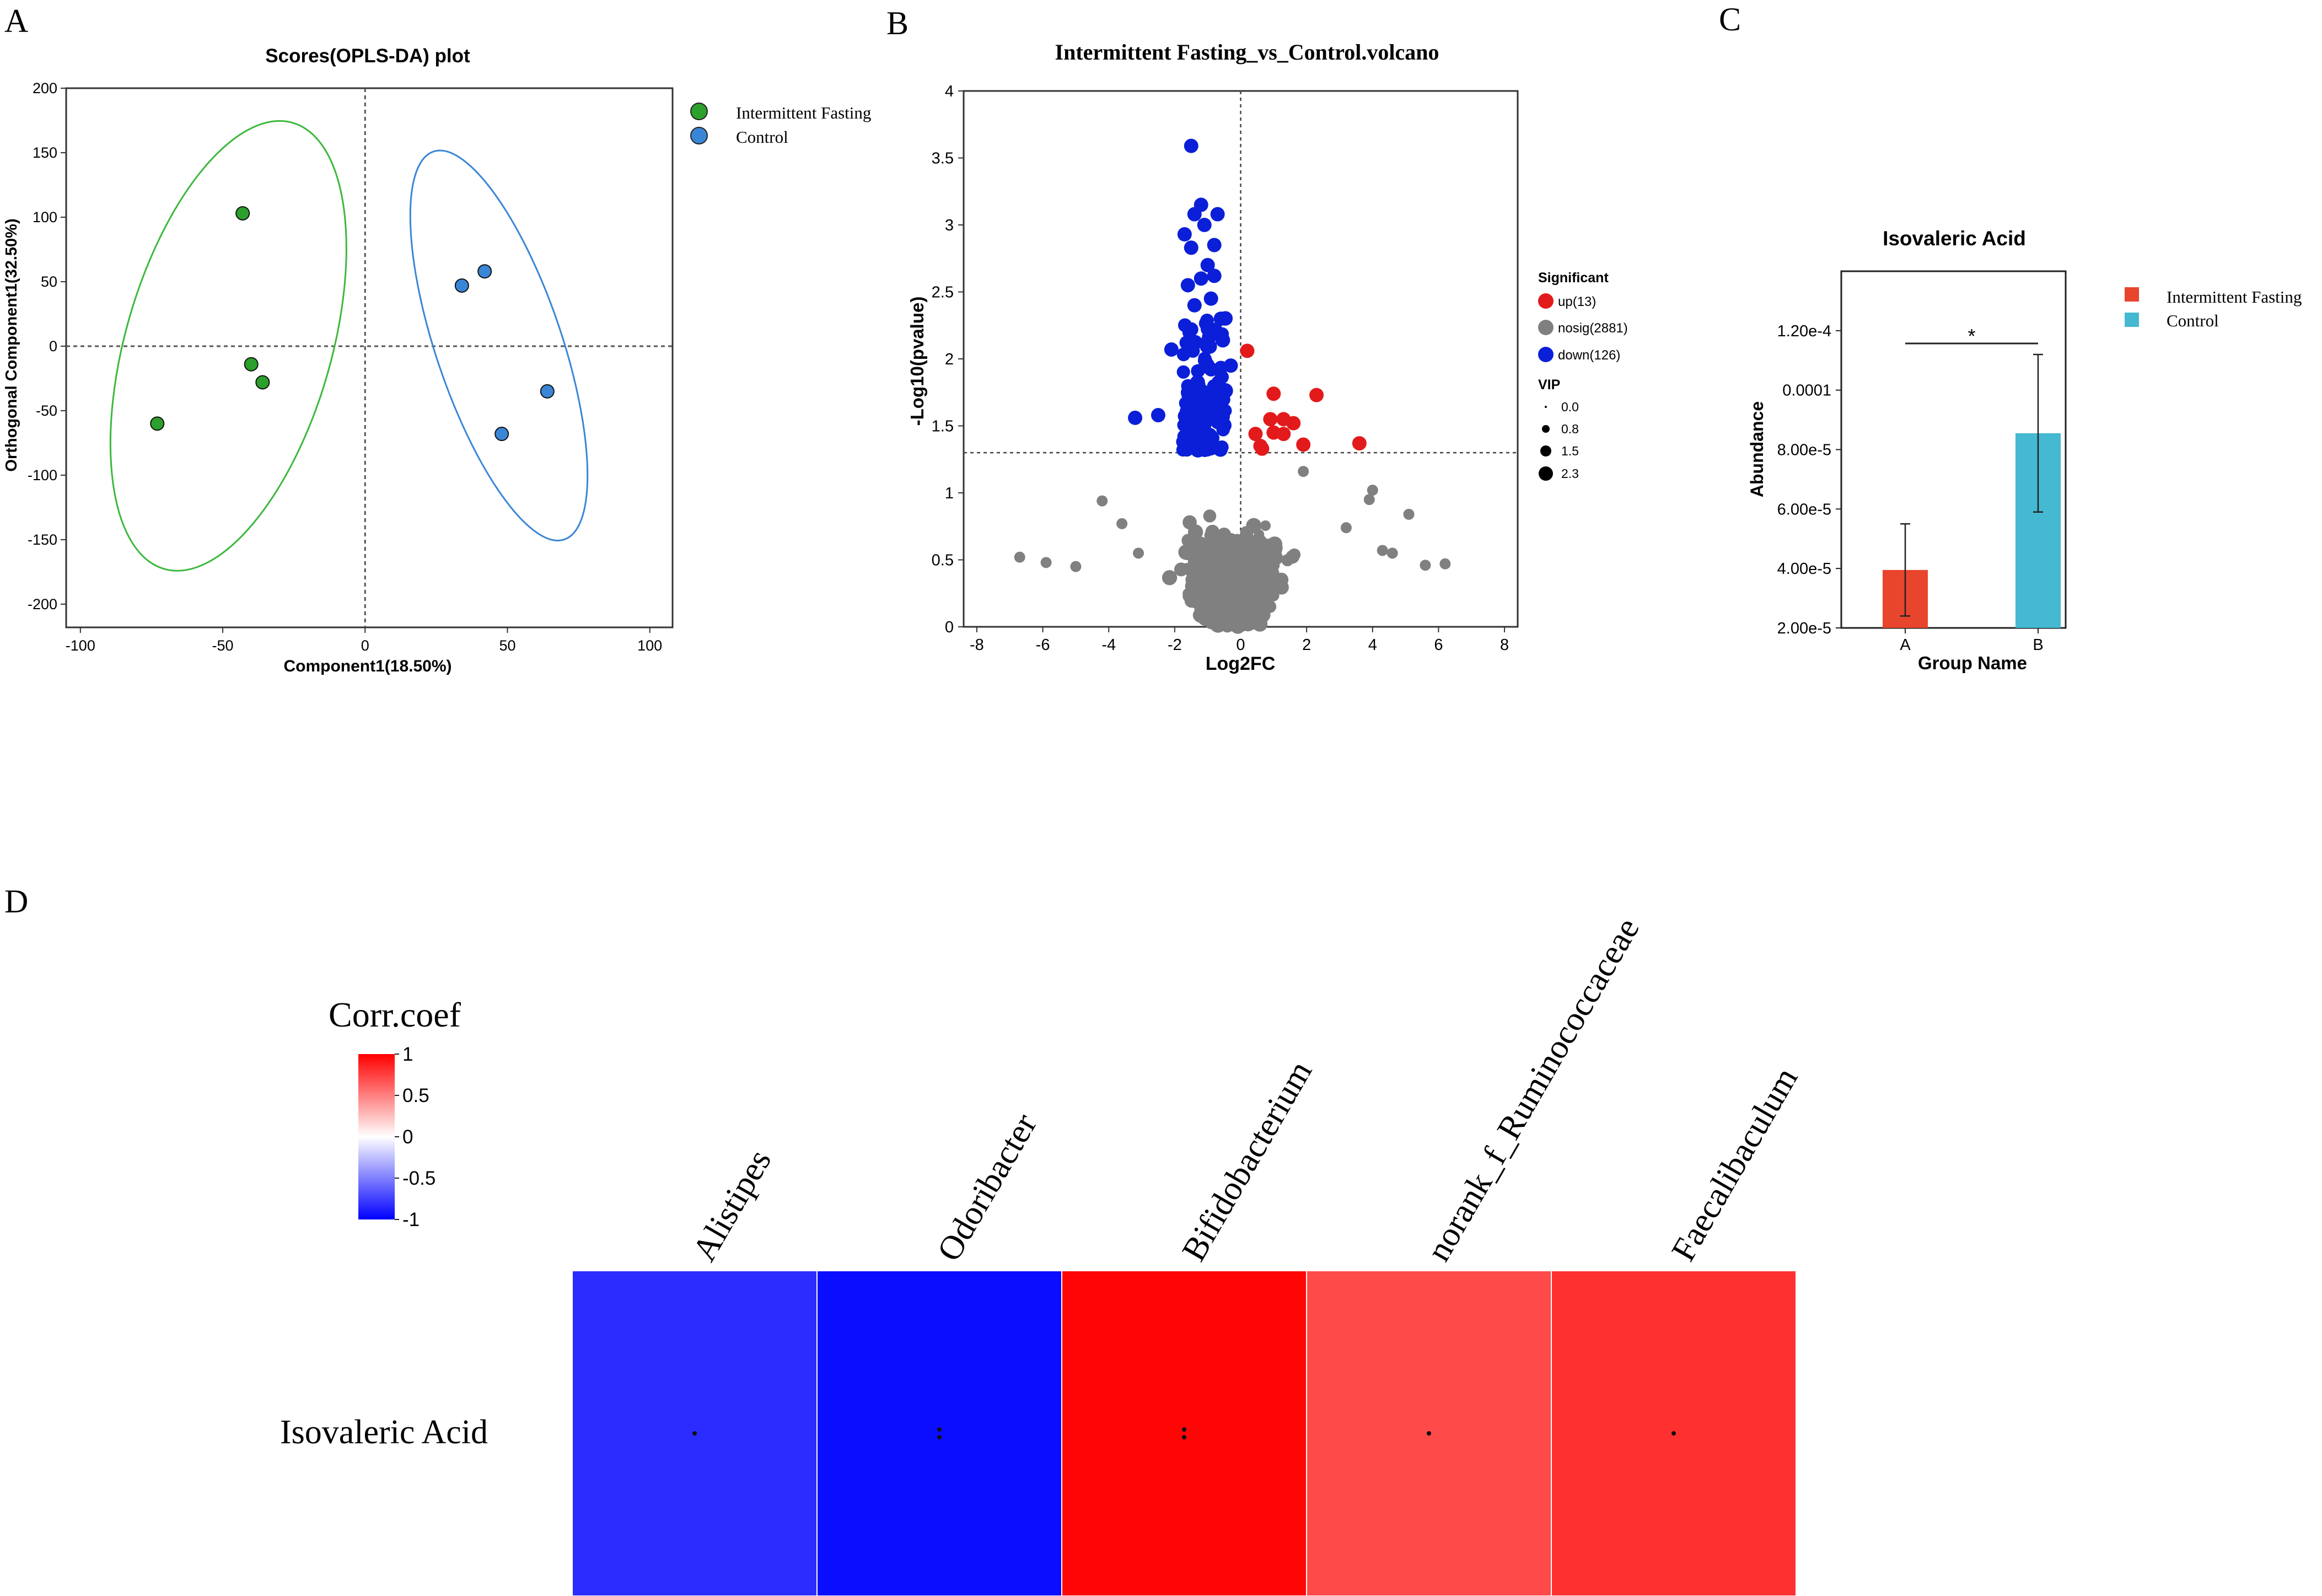 This screenshot has width=2322, height=1596. What do you see at coordinates (395, 1014) in the screenshot?
I see `colorbar-title: Corr.coef` at bounding box center [395, 1014].